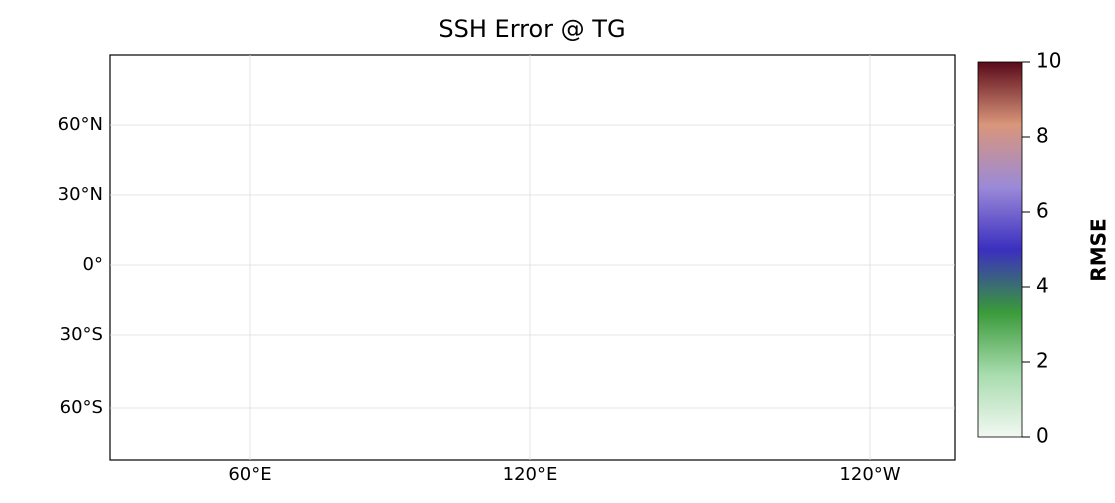 This screenshot has height=503, width=1115. Describe the element at coordinates (93, 264) in the screenshot. I see `lat-label: 0°` at that location.